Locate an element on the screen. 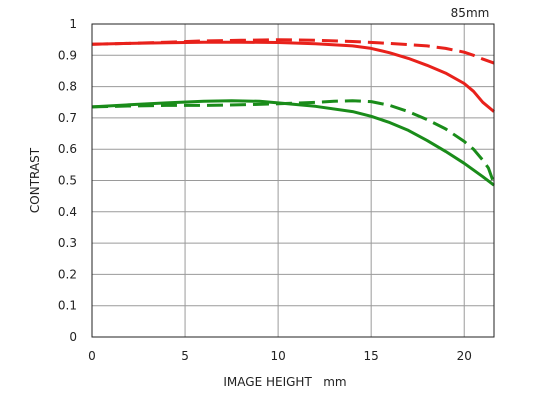  y-tick-label: 0 is located at coordinates (73, 337).